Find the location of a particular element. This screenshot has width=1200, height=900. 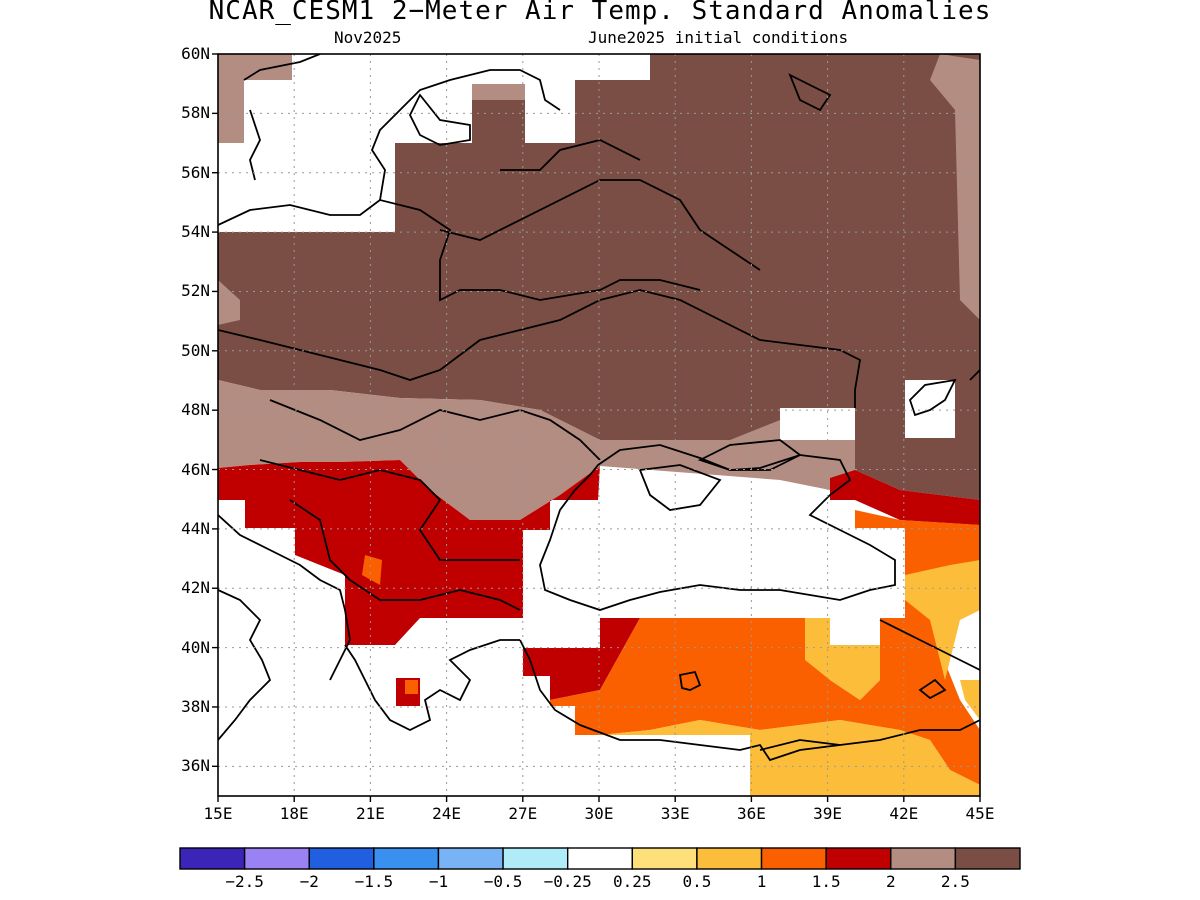

lat-label: 46N is located at coordinates (195, 469).